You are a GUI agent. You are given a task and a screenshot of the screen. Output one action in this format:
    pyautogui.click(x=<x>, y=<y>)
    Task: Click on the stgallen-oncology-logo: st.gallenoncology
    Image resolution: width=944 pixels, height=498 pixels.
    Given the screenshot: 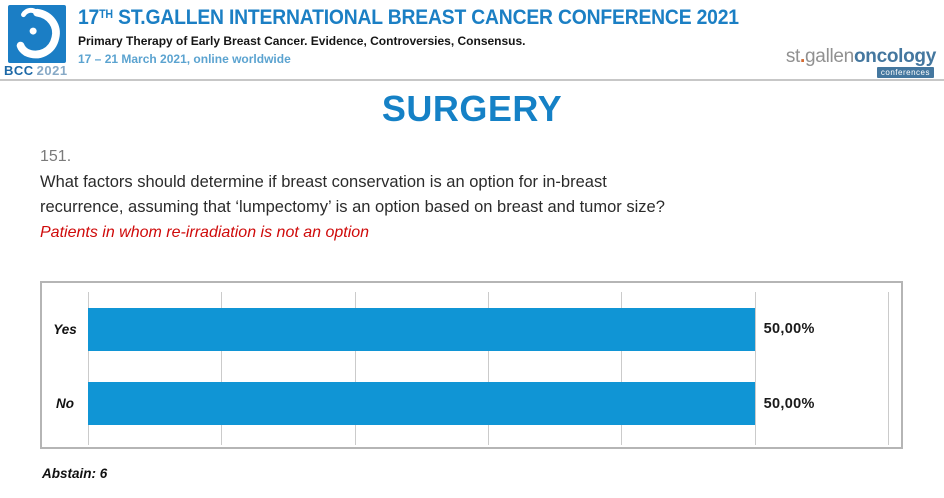 What is the action you would take?
    pyautogui.click(x=860, y=56)
    